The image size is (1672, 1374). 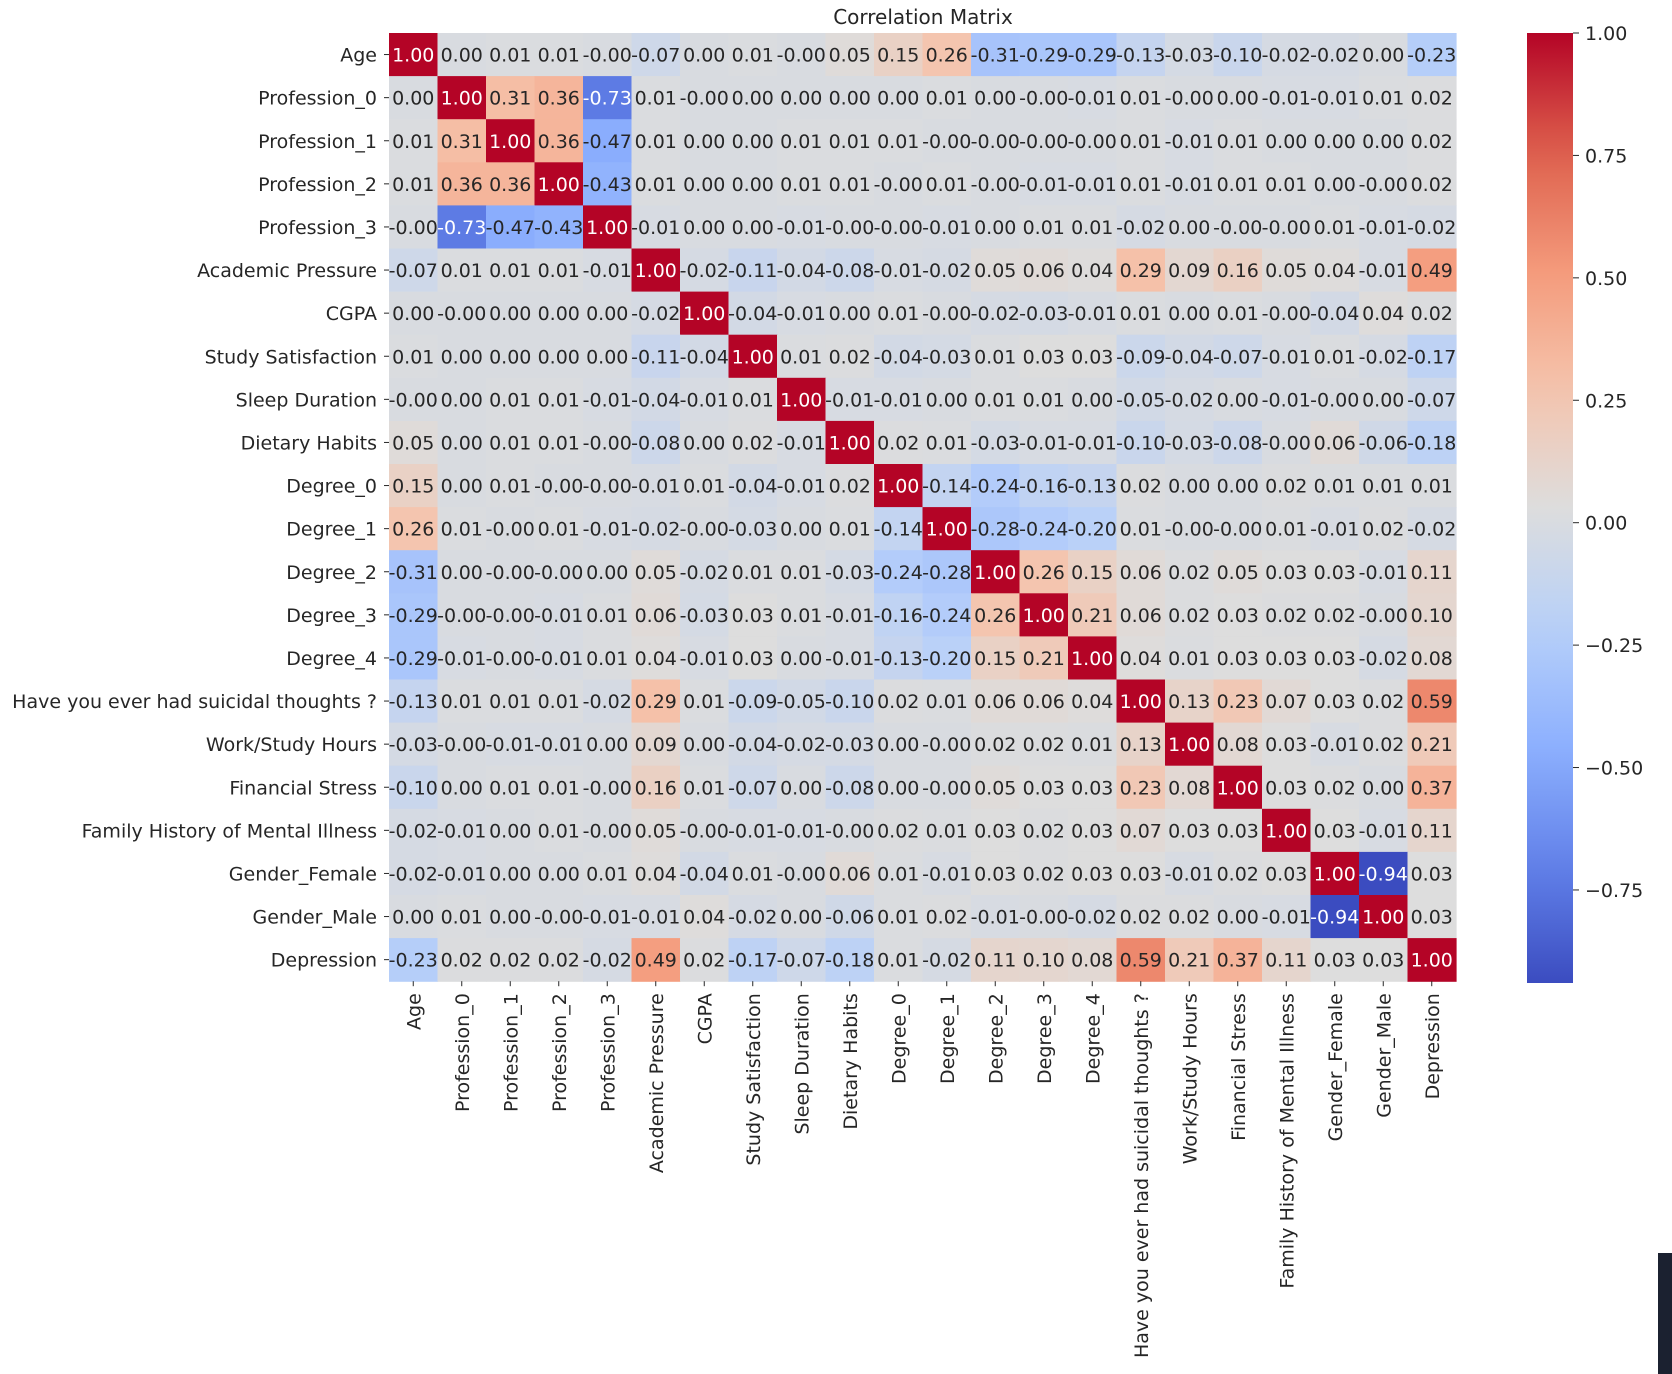 What do you see at coordinates (306, 400) in the screenshot?
I see `y-tick-label: Sleep Duration` at bounding box center [306, 400].